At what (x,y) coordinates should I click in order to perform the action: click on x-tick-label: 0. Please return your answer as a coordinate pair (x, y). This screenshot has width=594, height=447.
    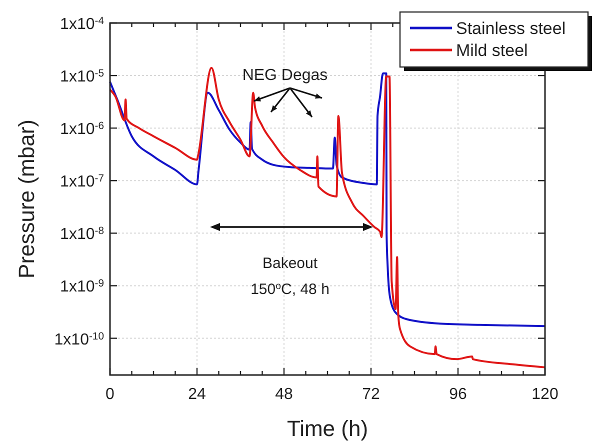
    Looking at the image, I should click on (110, 394).